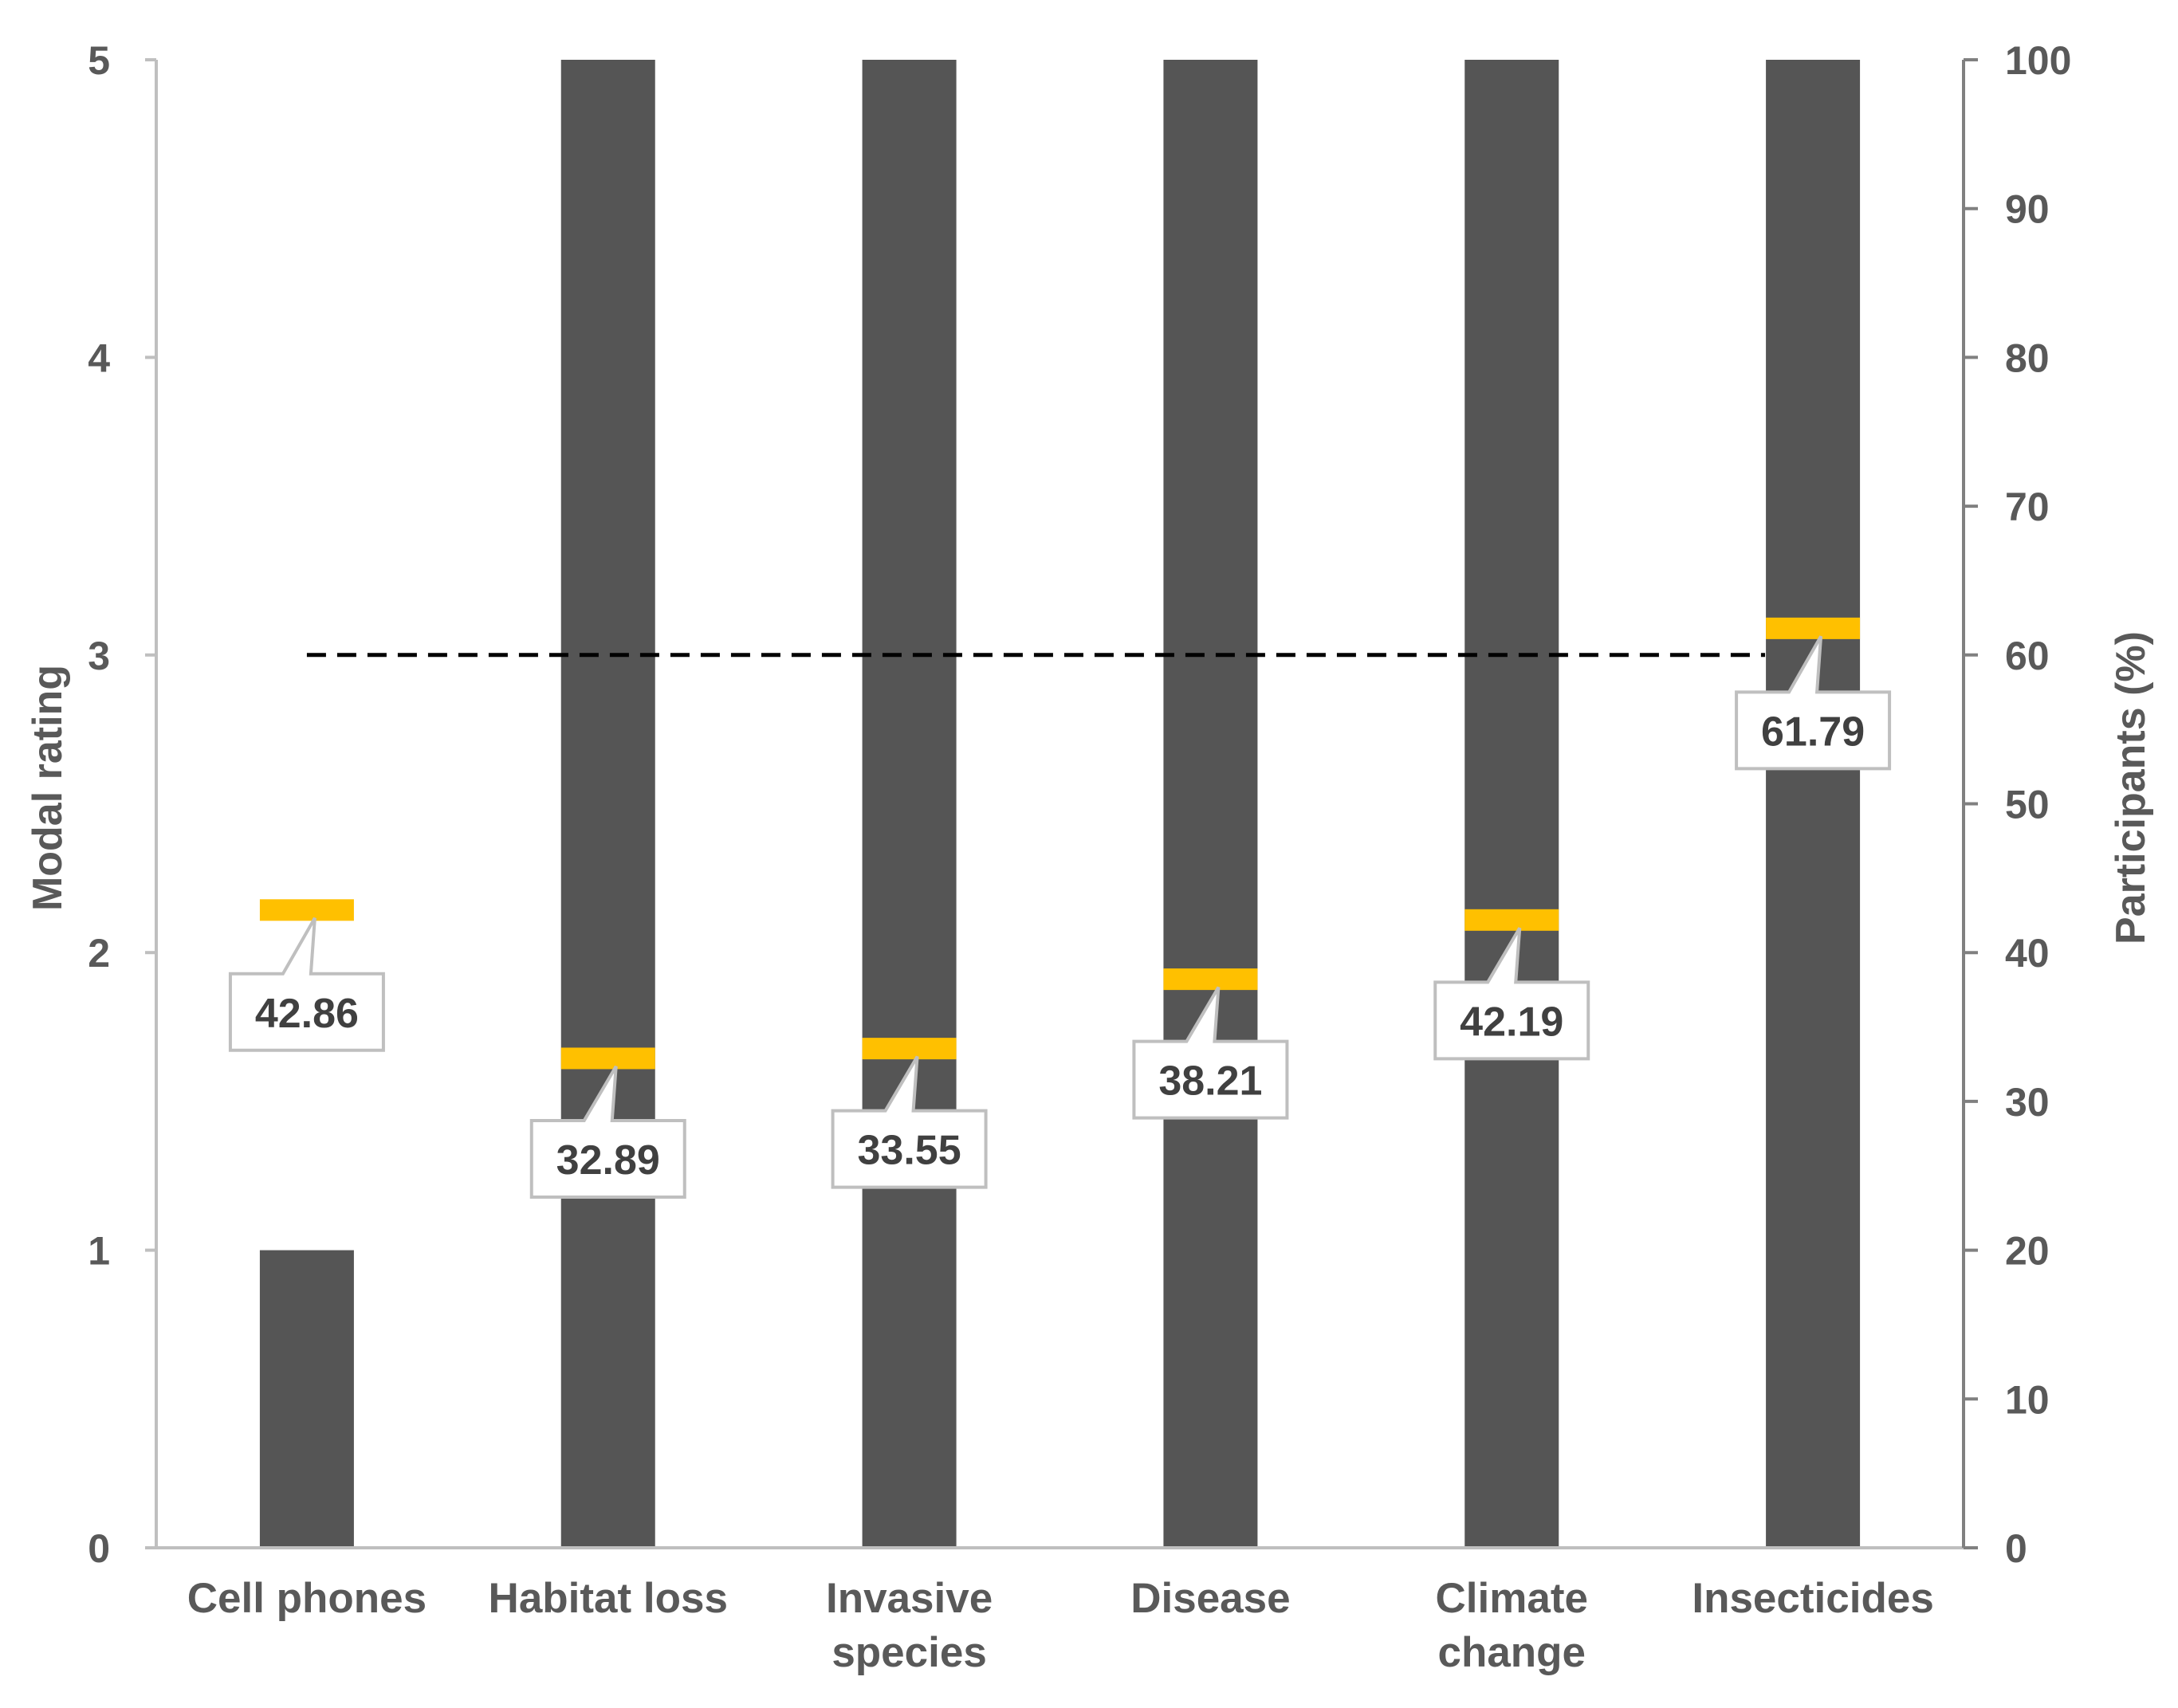  I want to click on y2-tick-label: 30, so click(2027, 1102).